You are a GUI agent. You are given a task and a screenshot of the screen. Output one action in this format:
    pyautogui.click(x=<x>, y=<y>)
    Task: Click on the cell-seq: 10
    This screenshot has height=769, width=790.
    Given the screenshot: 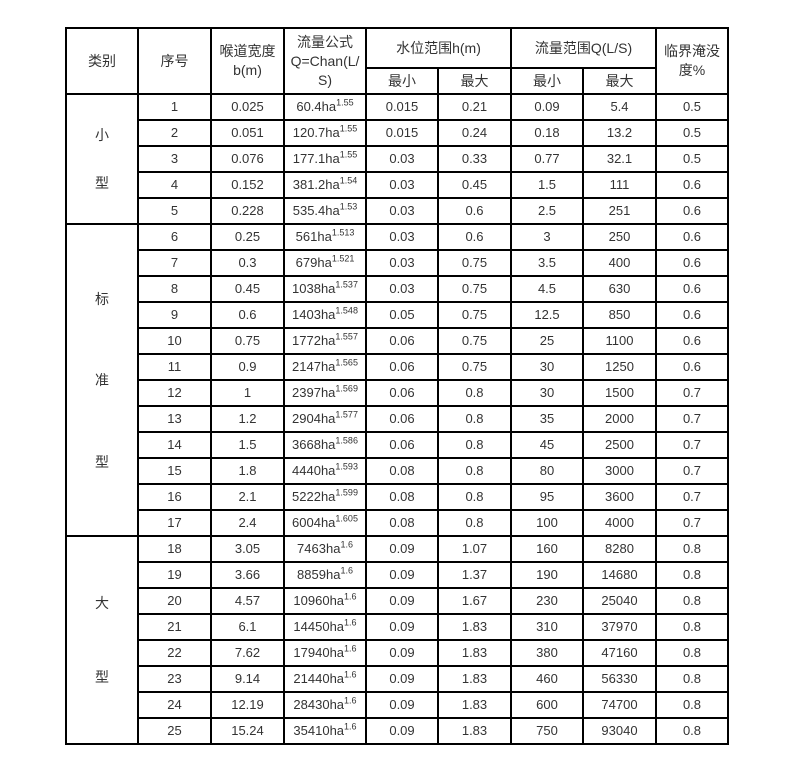 What is the action you would take?
    pyautogui.click(x=174, y=341)
    